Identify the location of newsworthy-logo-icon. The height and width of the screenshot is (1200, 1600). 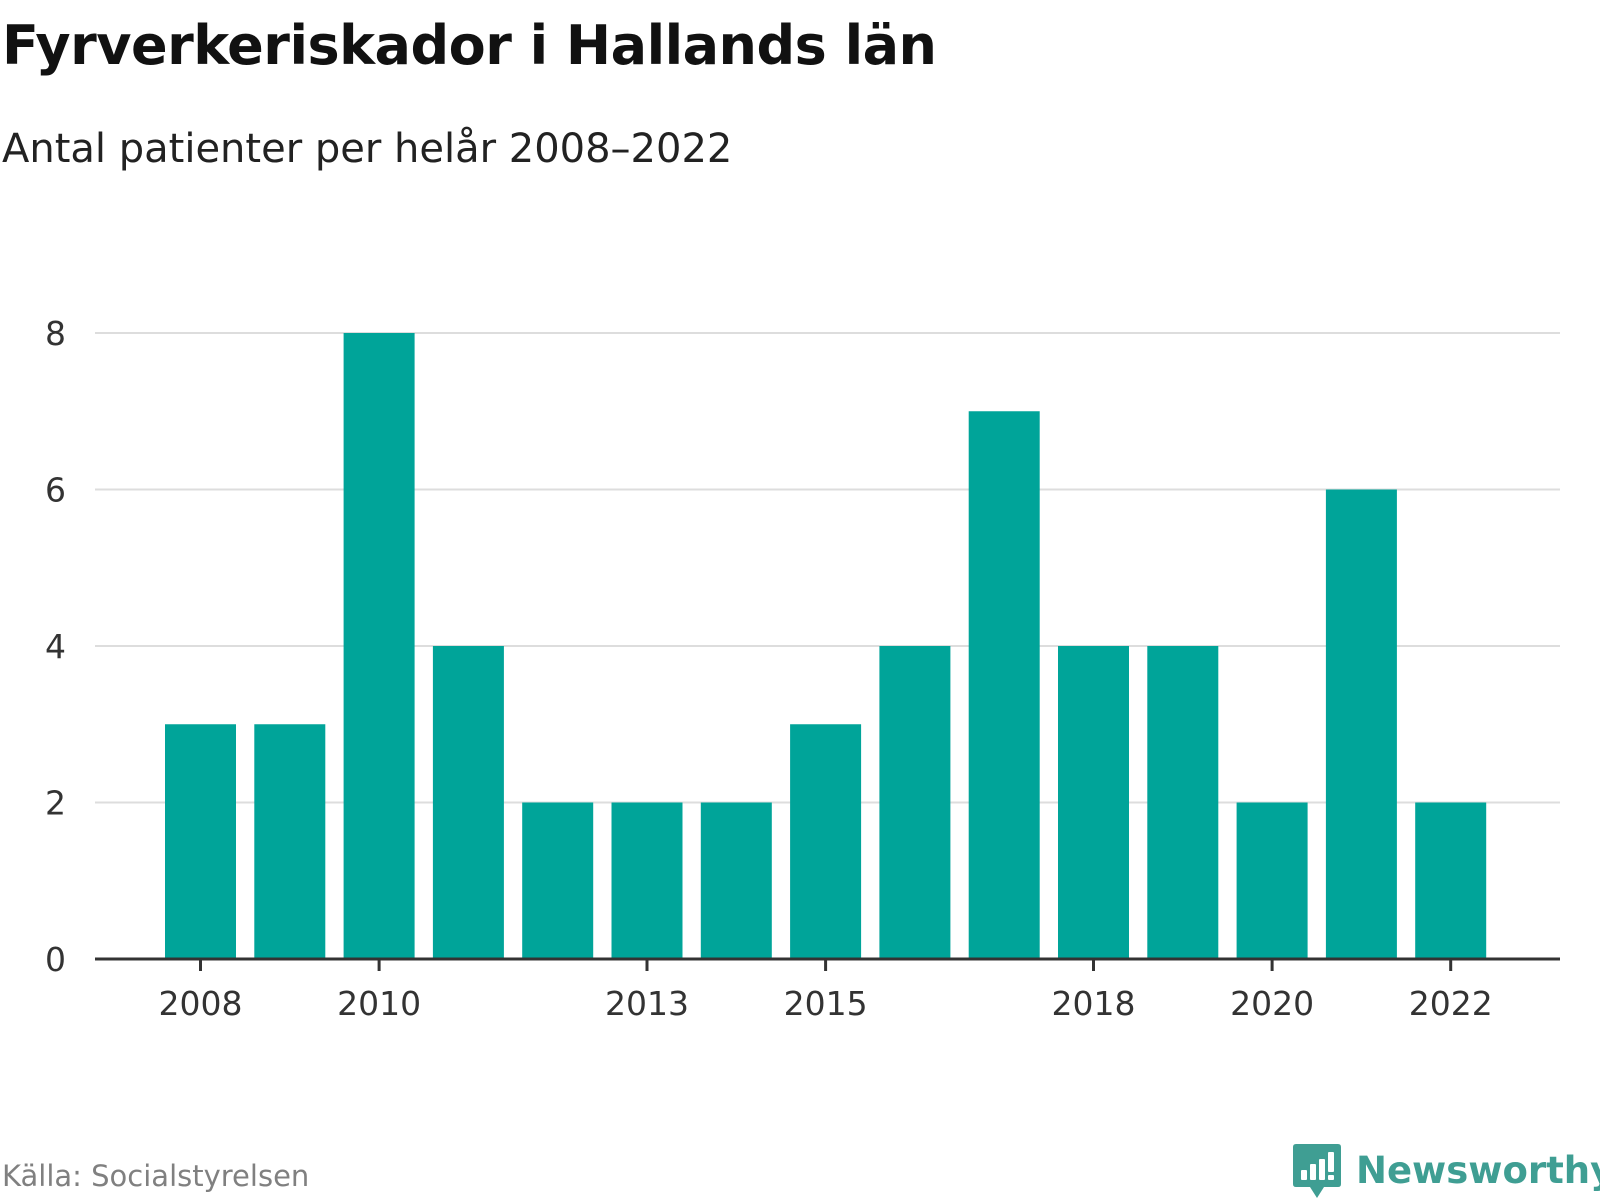
(1317, 1171).